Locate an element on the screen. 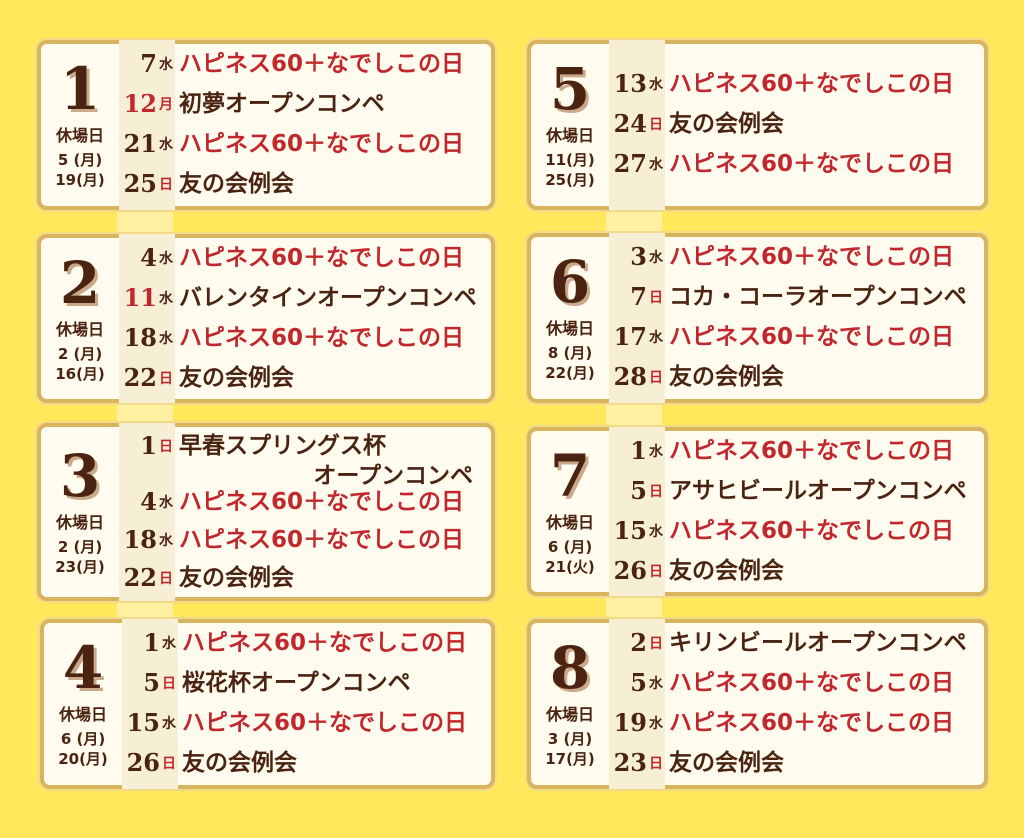 The height and width of the screenshot is (838, 1024). event-day: 26 is located at coordinates (630, 570).